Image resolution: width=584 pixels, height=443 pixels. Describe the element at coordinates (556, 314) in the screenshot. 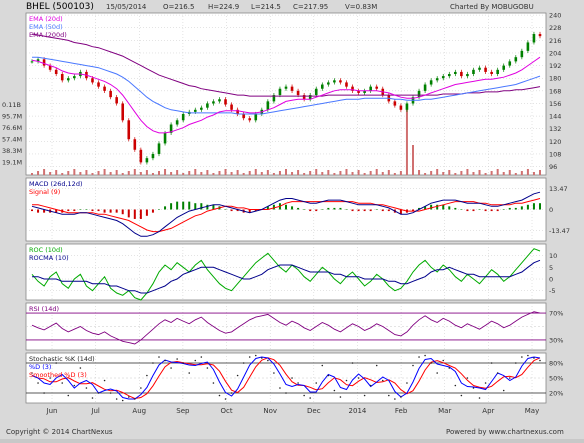

I see `rsi-y-tick-label: 70%` at that location.